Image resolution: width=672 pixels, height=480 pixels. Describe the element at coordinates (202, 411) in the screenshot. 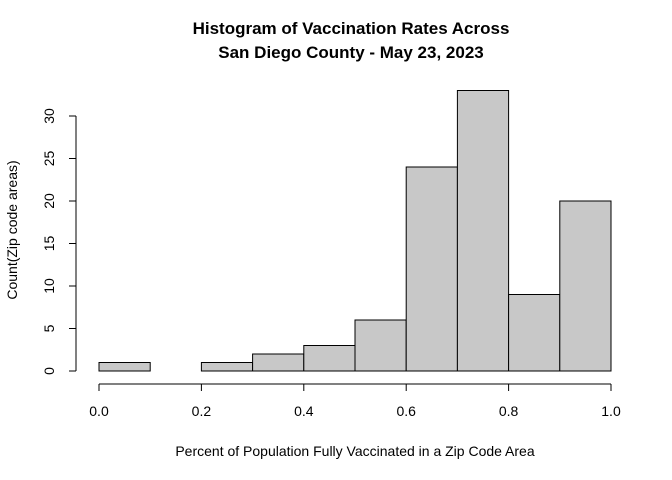

I see `x-tick-label-1: 0.2` at that location.